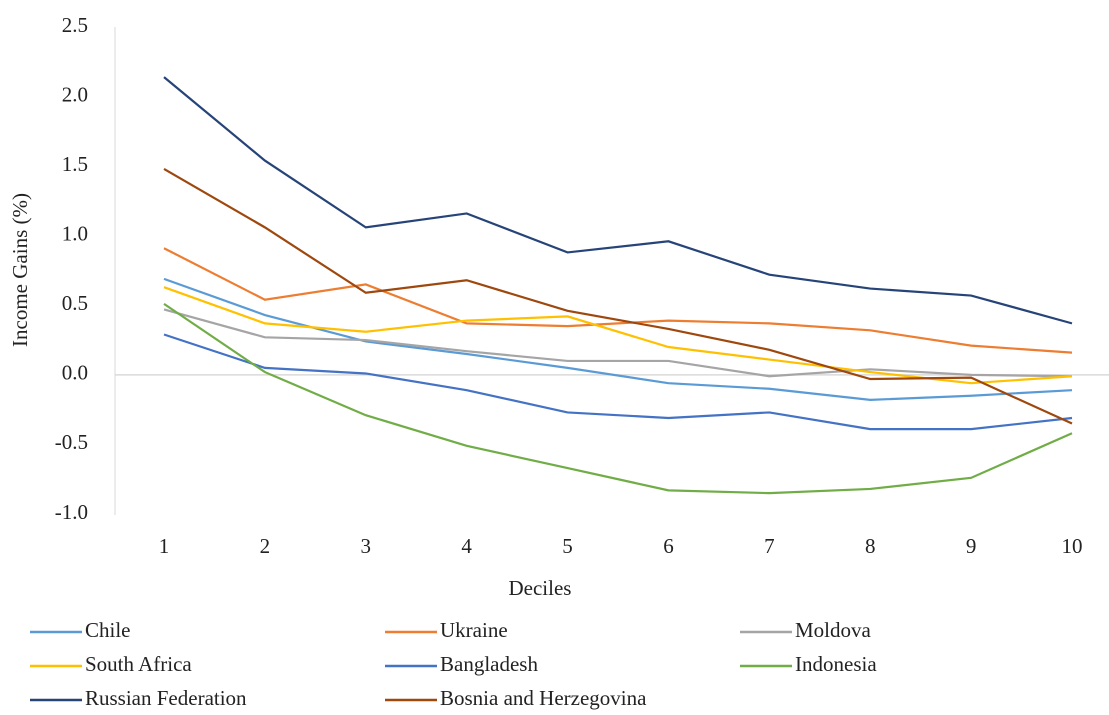  I want to click on y-tick-label: 2.5, so click(75, 25).